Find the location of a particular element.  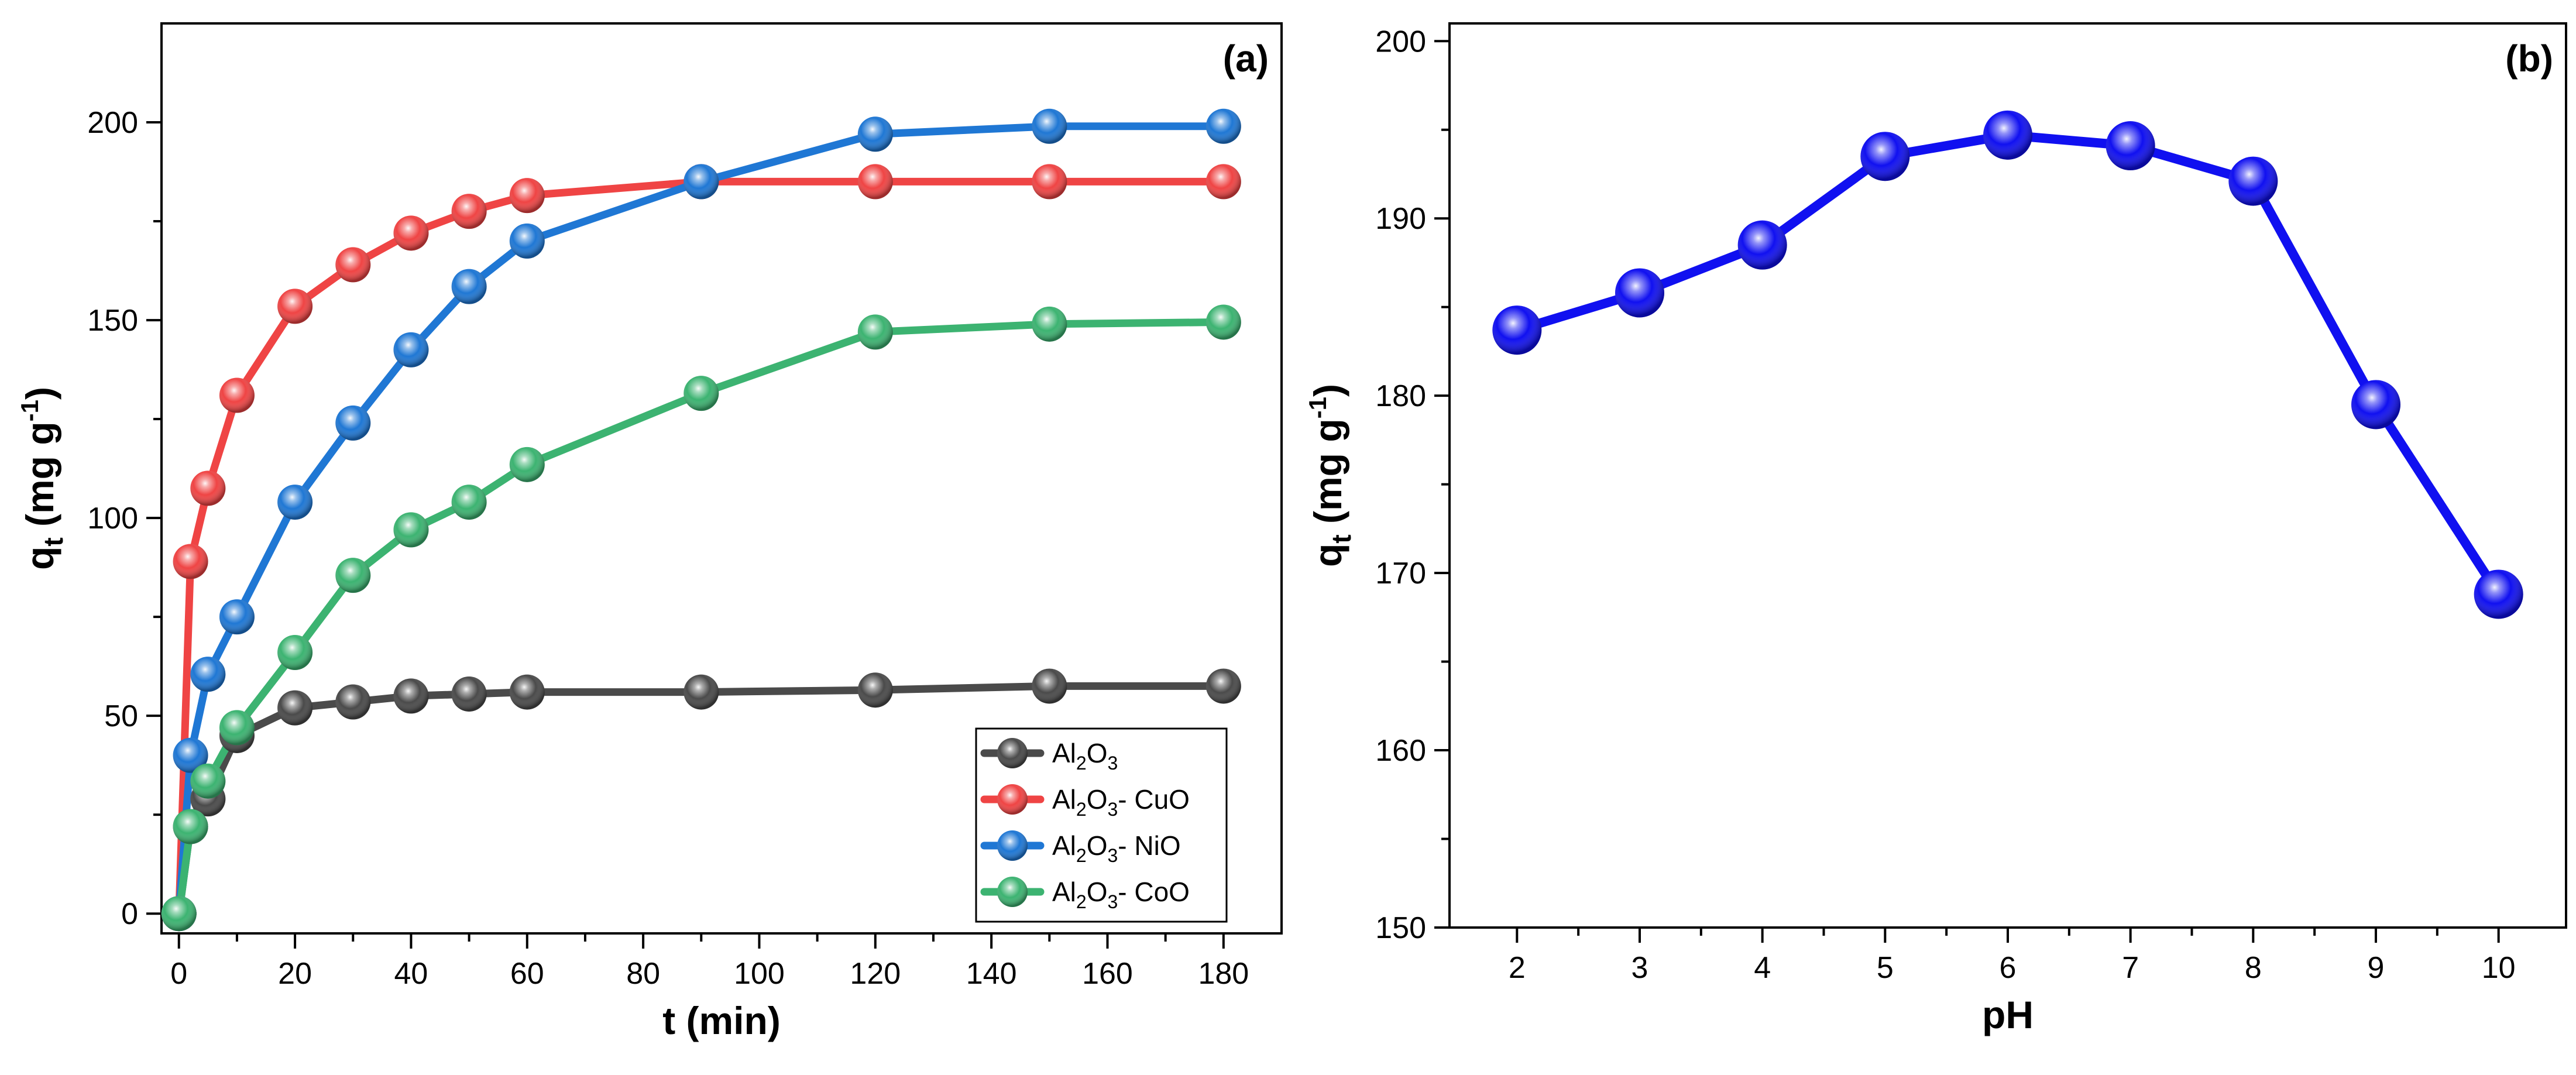

x-tick-label: 9 is located at coordinates (2377, 968).